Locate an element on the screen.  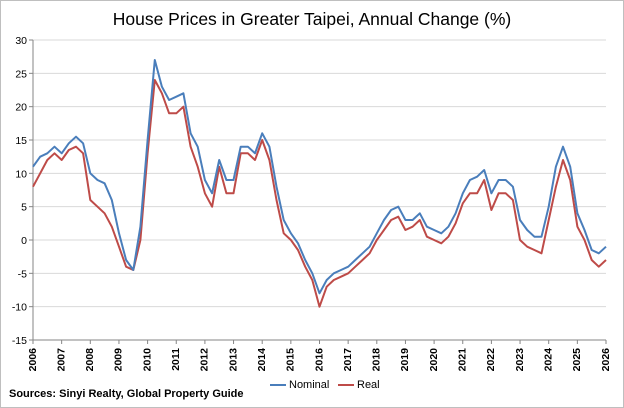
legend-label-real: Real is located at coordinates (368, 385).